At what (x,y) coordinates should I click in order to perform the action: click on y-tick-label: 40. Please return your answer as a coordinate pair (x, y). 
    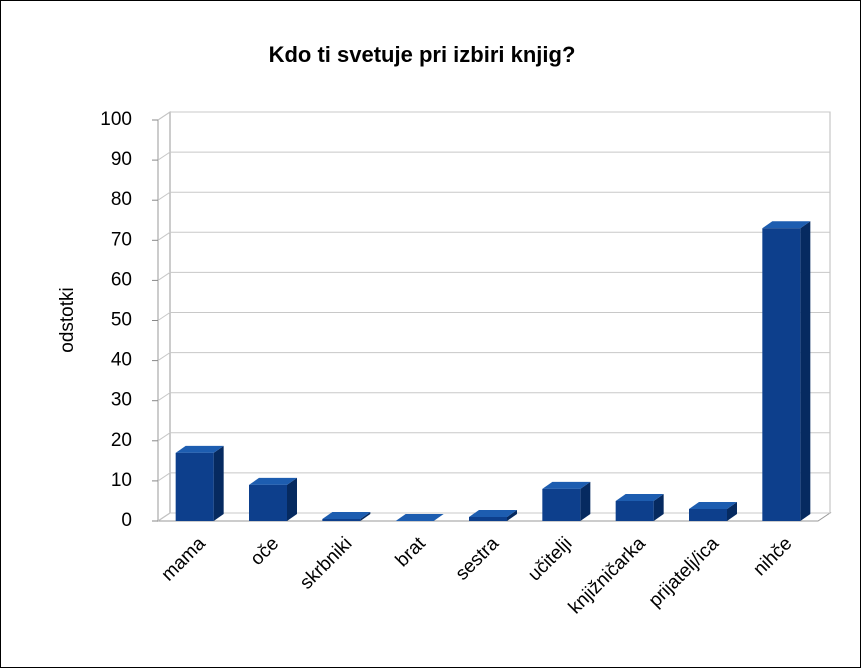
    Looking at the image, I should click on (121, 360).